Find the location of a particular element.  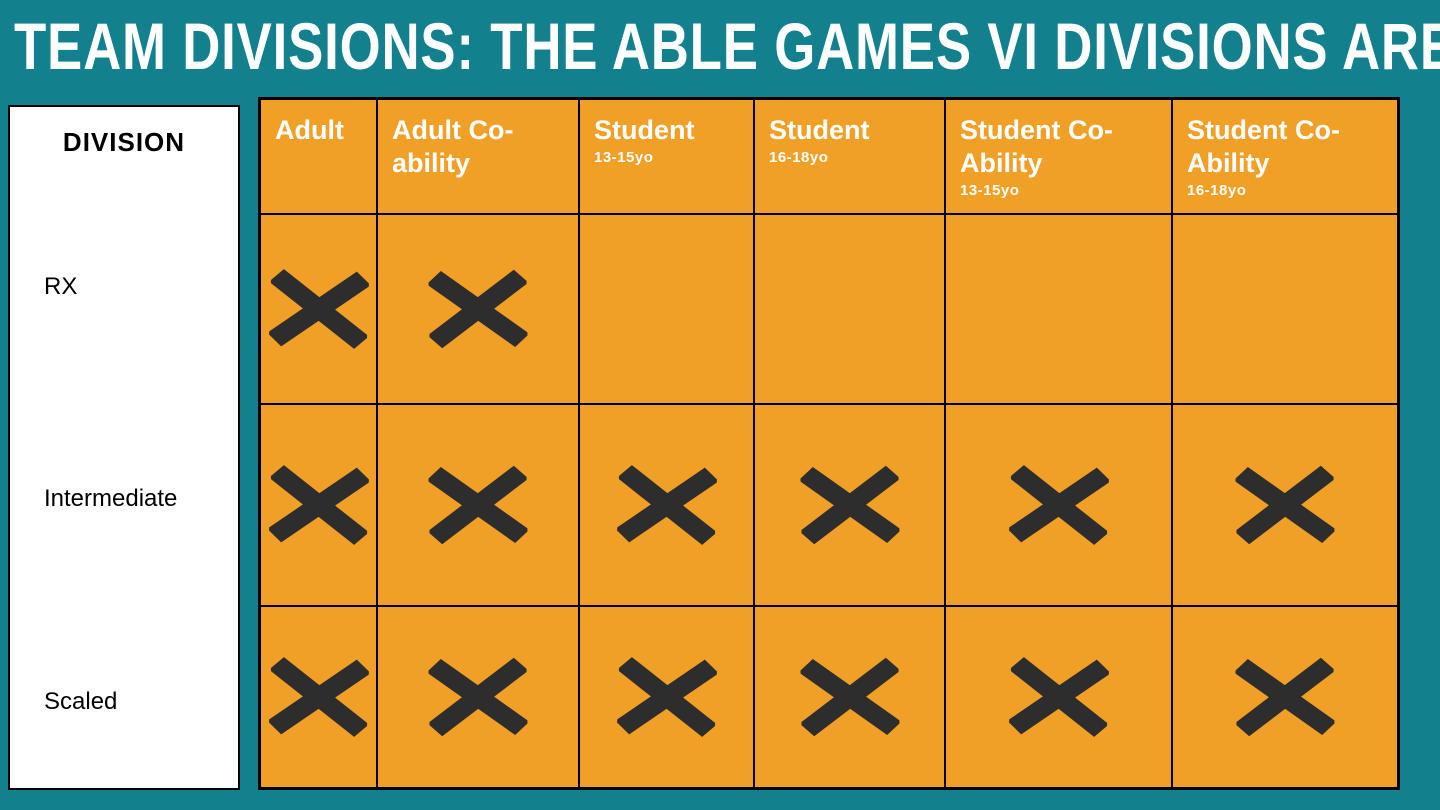

title-prefix: TEAM DIVISIONS: is located at coordinates (244, 46).